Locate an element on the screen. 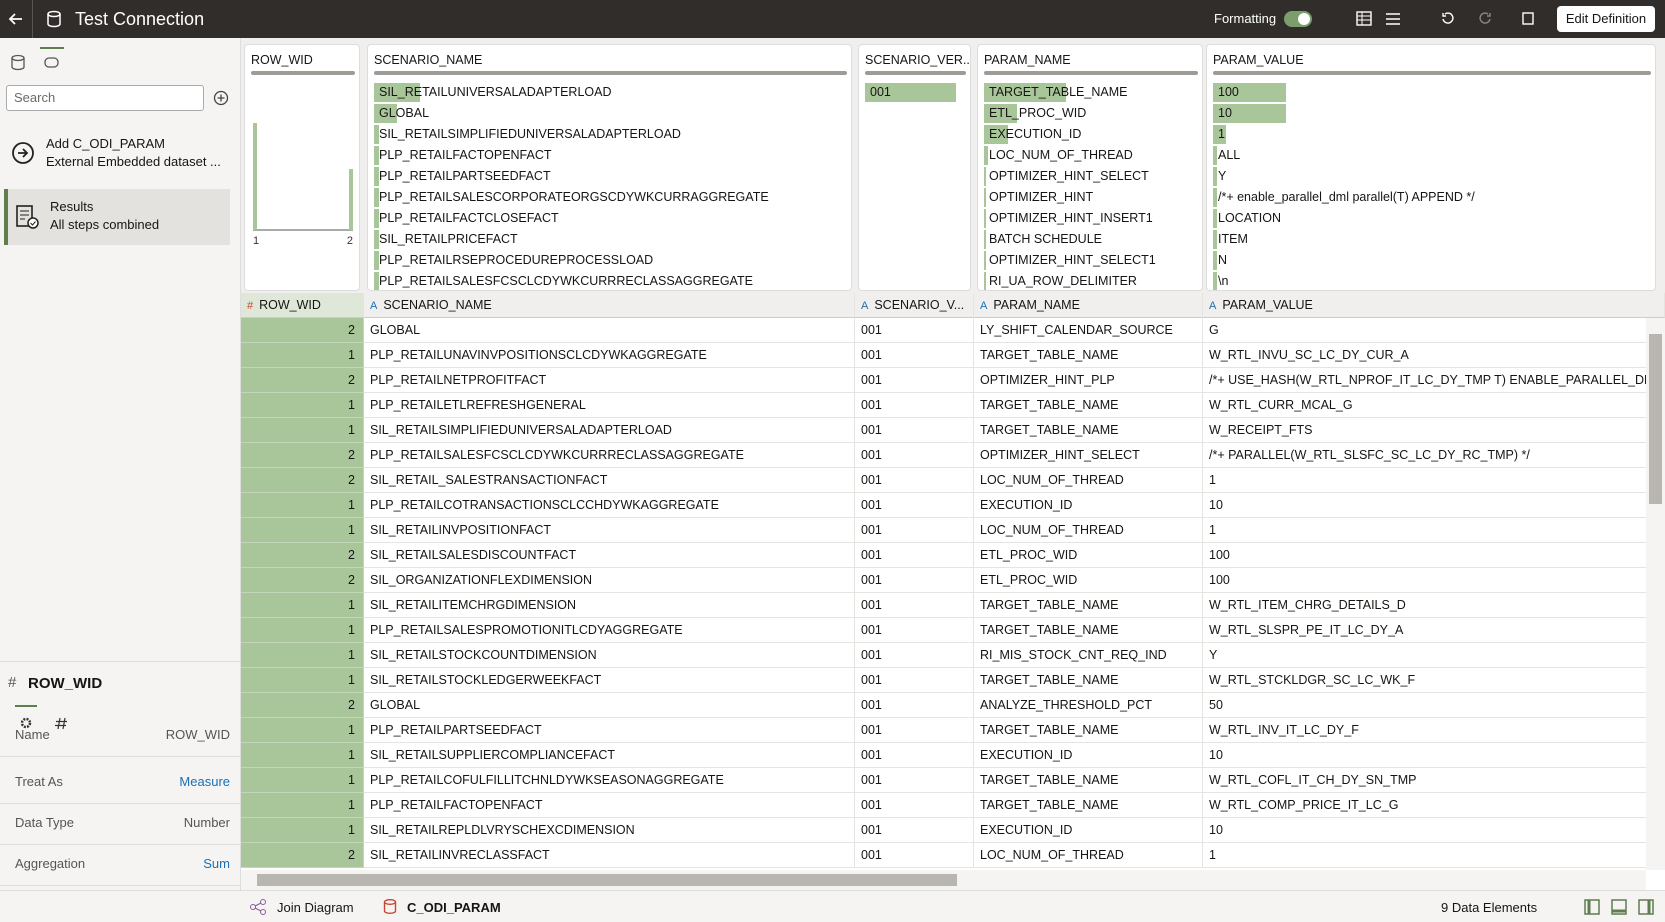  v-scroll-thumb is located at coordinates (1655, 419).